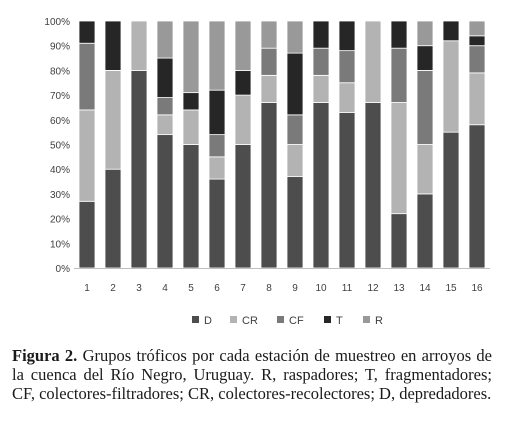 Image resolution: width=505 pixels, height=445 pixels. Describe the element at coordinates (296, 321) in the screenshot. I see `legend-label: CF` at that location.